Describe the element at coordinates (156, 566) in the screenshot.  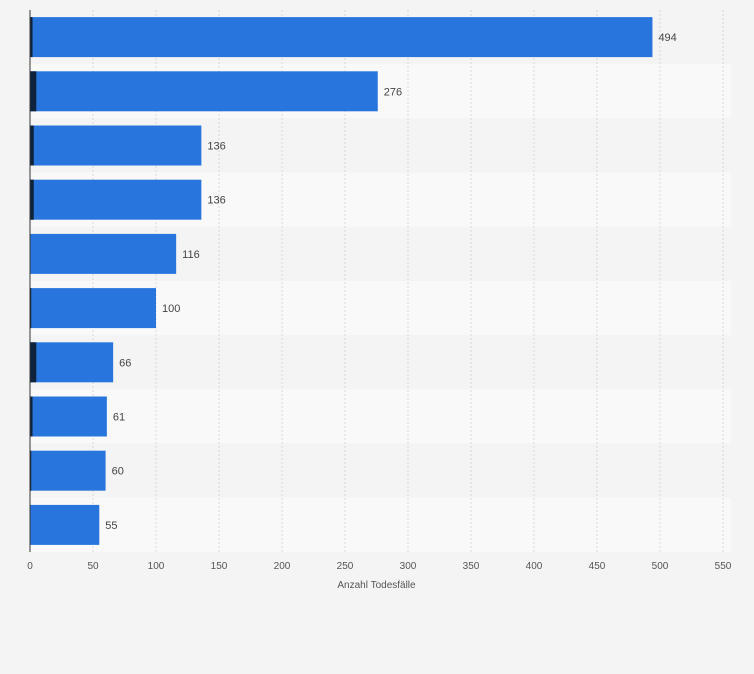
I see `x-tick-label: 100` at that location.